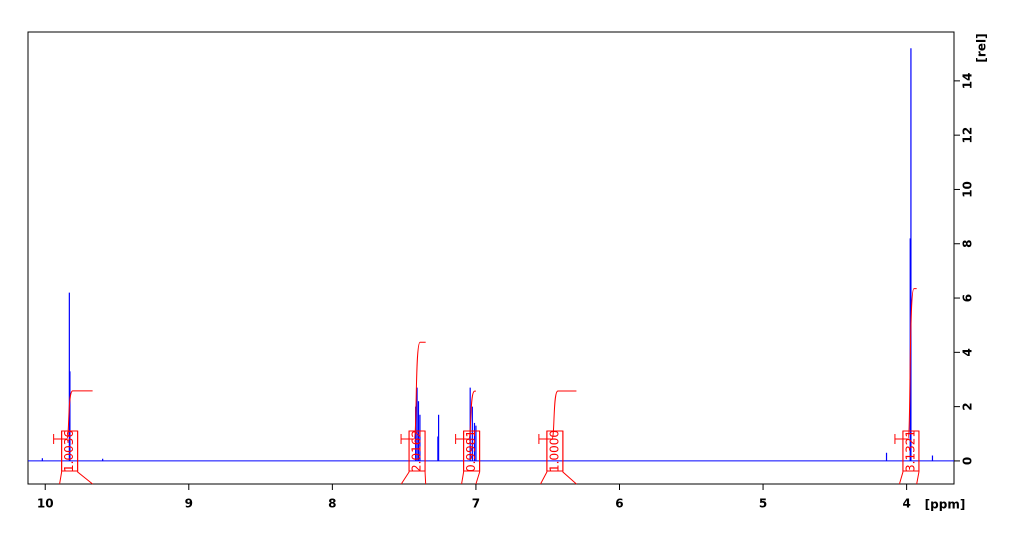 The height and width of the screenshot is (550, 1024). Describe the element at coordinates (968, 406) in the screenshot. I see `y-tick-label: 2` at that location.